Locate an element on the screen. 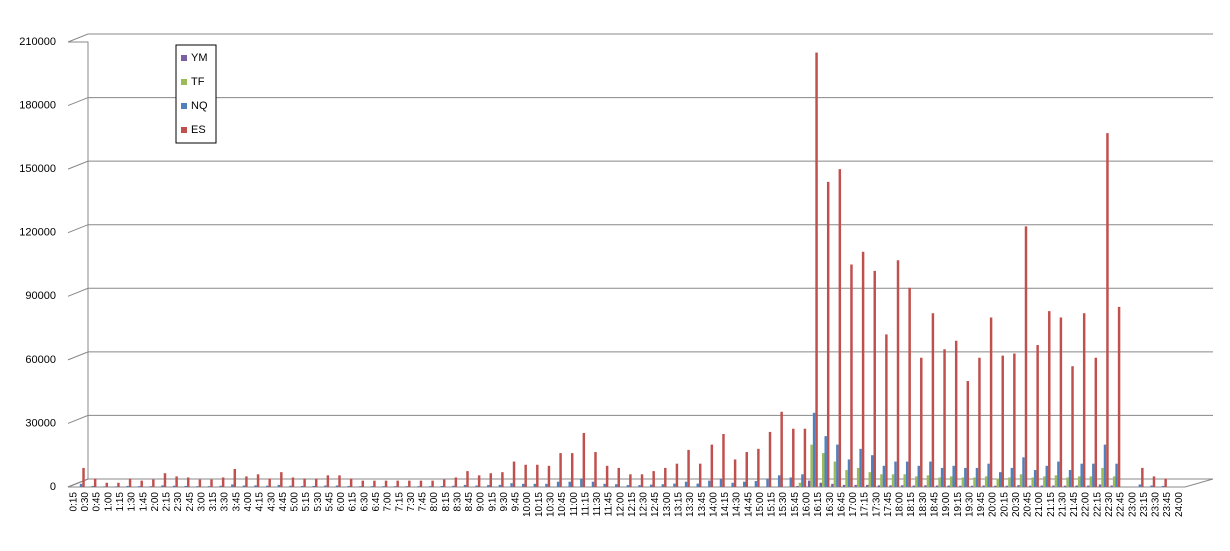 This screenshot has height=551, width=1230. x-tick-label: 21:30 is located at coordinates (1062, 504).